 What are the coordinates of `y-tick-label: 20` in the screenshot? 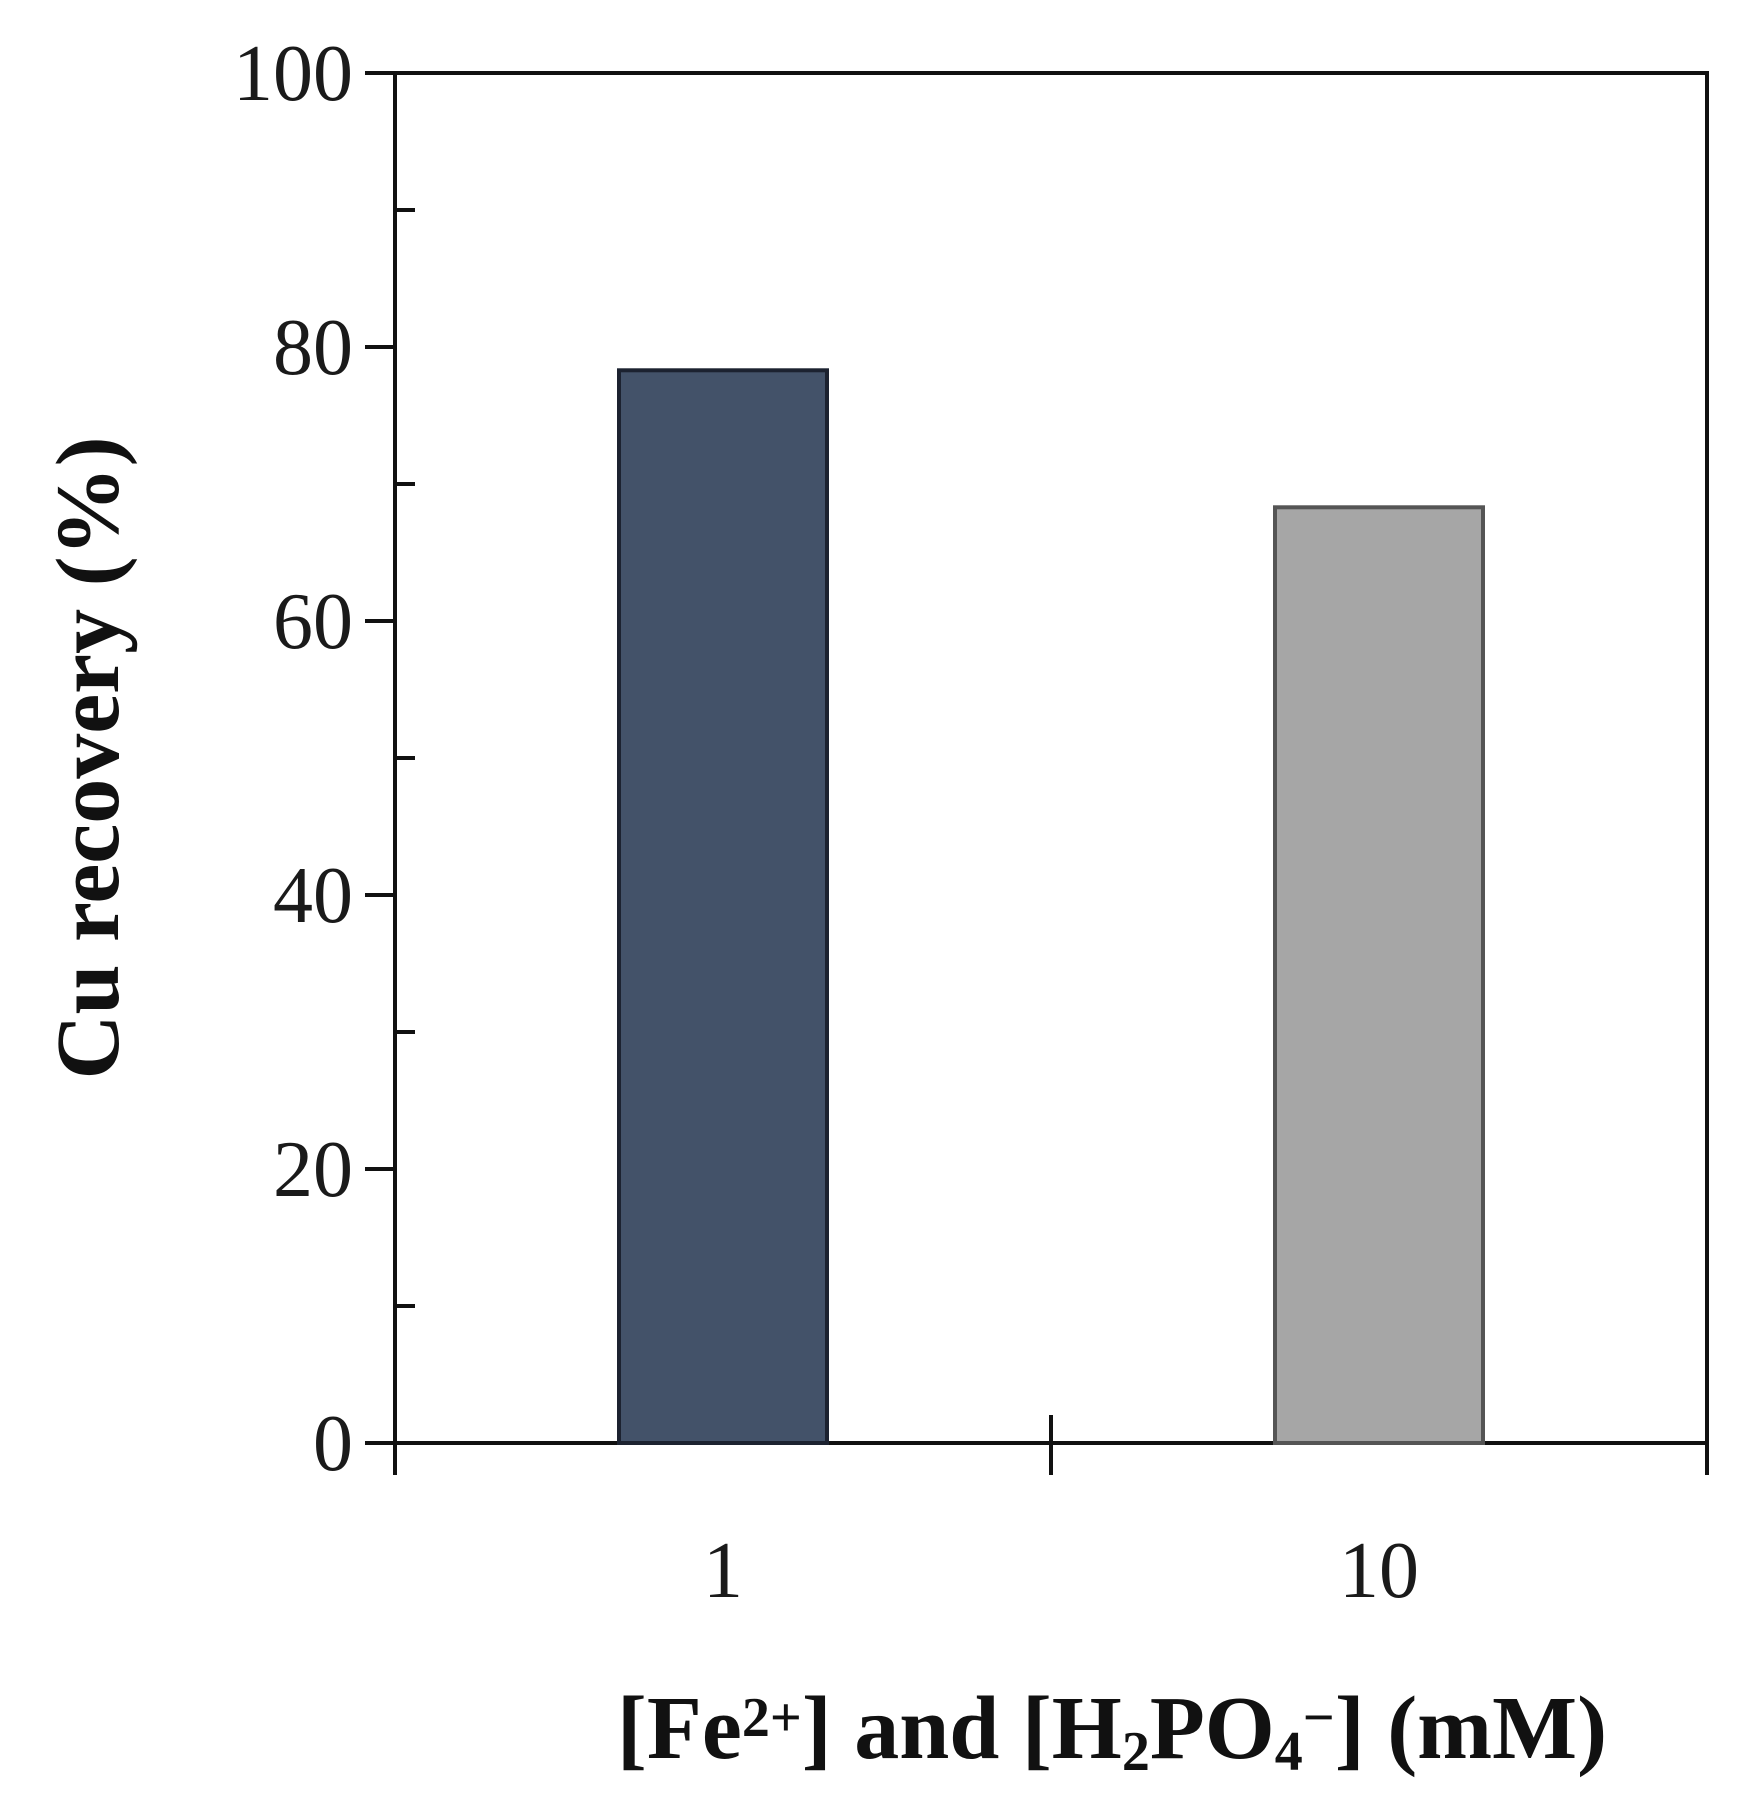 It's located at (313, 1170).